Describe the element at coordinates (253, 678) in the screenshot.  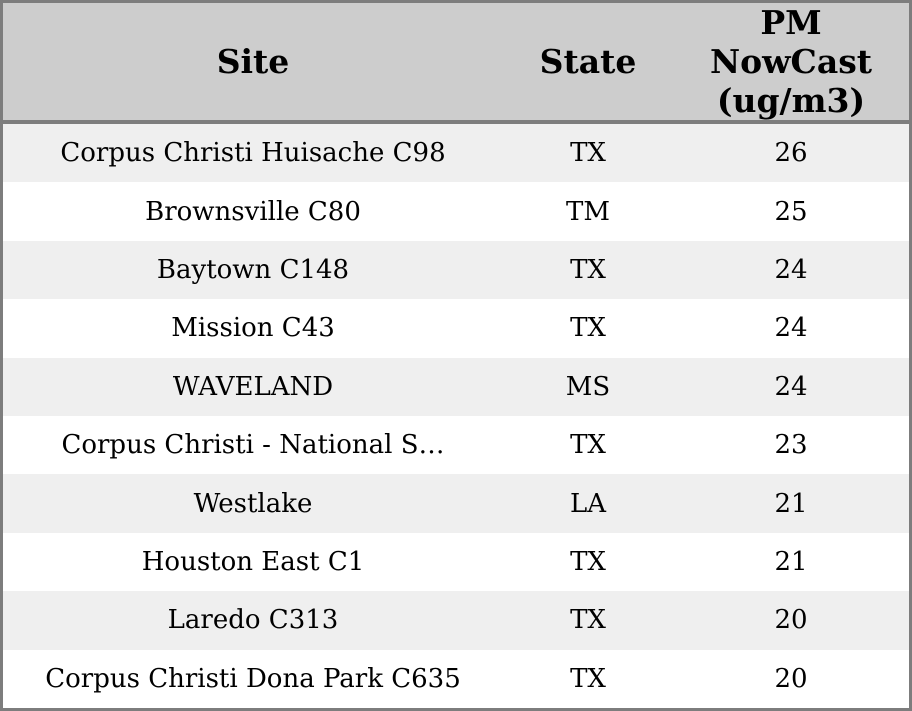
I see `site-cell: Corpus Christi Dona Park C635` at that location.